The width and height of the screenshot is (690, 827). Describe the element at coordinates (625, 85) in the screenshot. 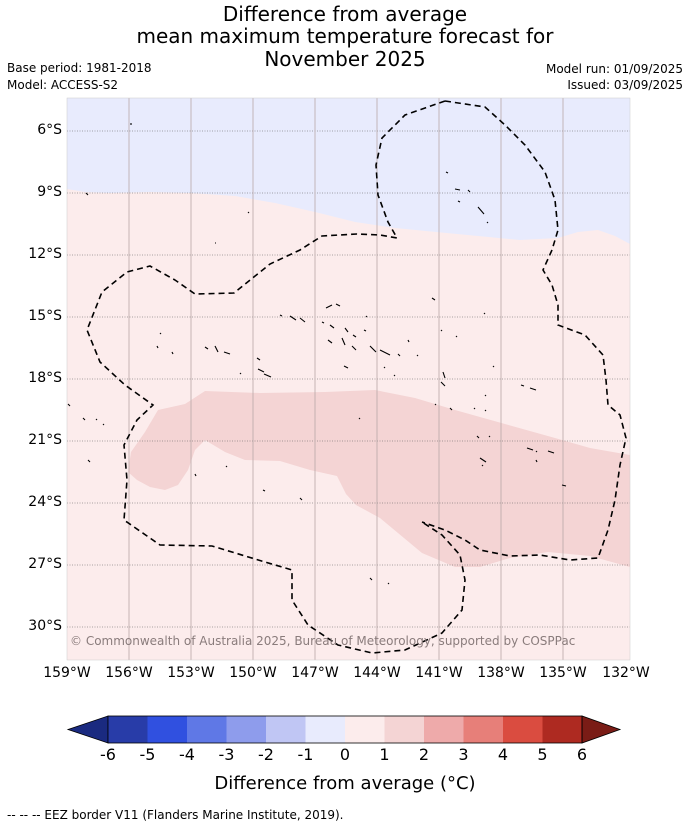

I see `issued-date: Issued: 03/09/2025` at that location.